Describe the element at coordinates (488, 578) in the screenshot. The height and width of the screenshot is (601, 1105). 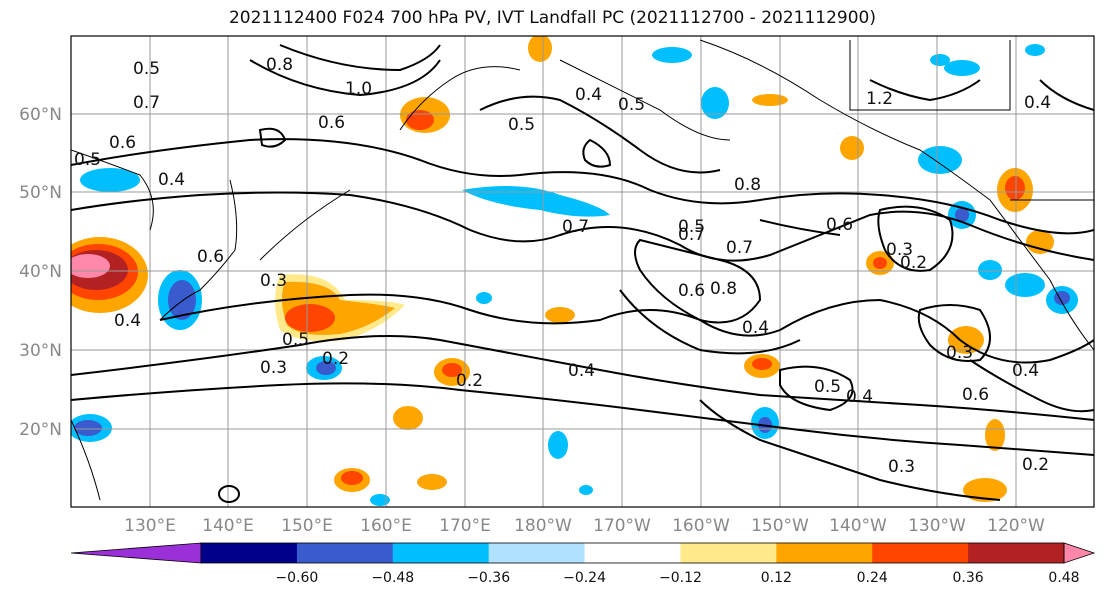
I see `colorbar-tick-label: −0.36` at that location.